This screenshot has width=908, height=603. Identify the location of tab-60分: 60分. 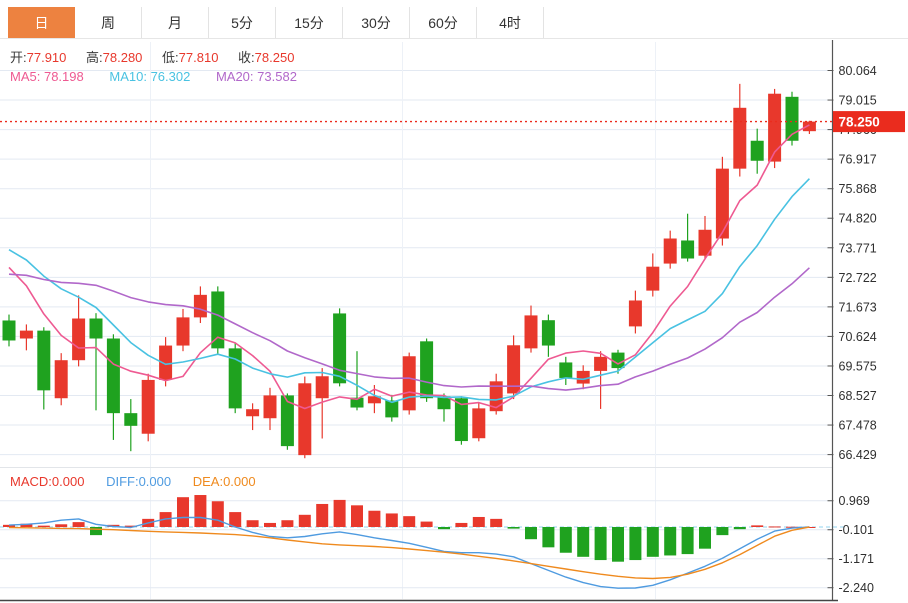
(443, 22).